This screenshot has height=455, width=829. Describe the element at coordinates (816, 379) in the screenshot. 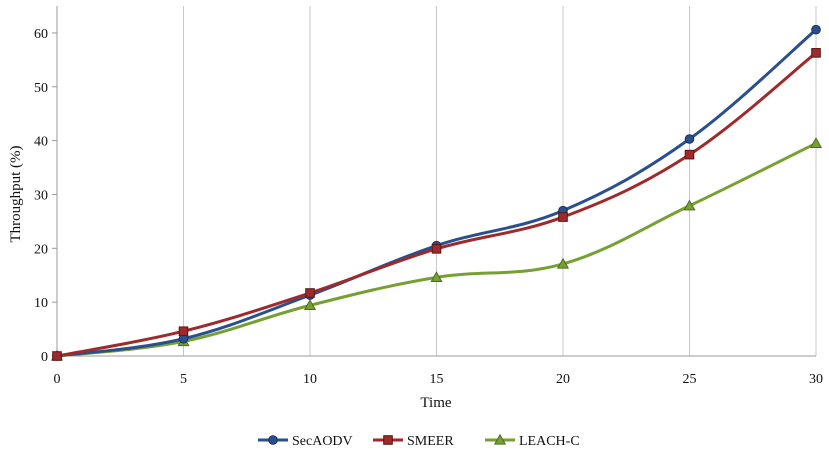

I see `x-tick-label-30: 30` at that location.